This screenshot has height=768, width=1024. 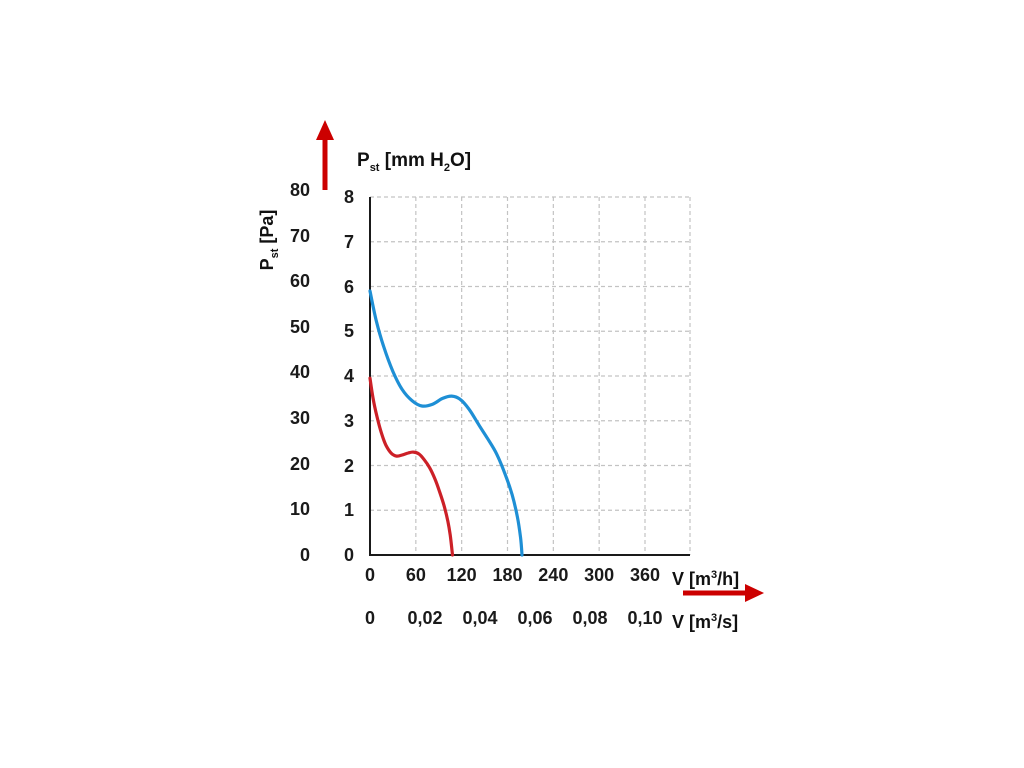 What do you see at coordinates (728, 622) in the screenshot?
I see `x2-unit-post: /s]` at bounding box center [728, 622].